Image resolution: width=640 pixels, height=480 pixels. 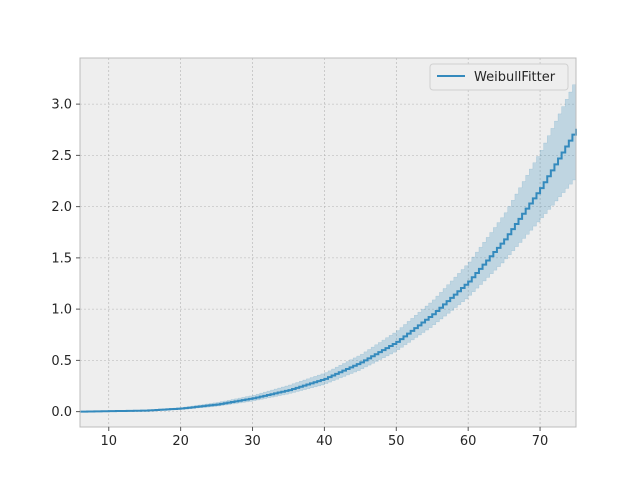 I want to click on y-axis: 0.0 0.5 1.0 1.5 2.0 2.5 3.0, so click(x=65, y=259).